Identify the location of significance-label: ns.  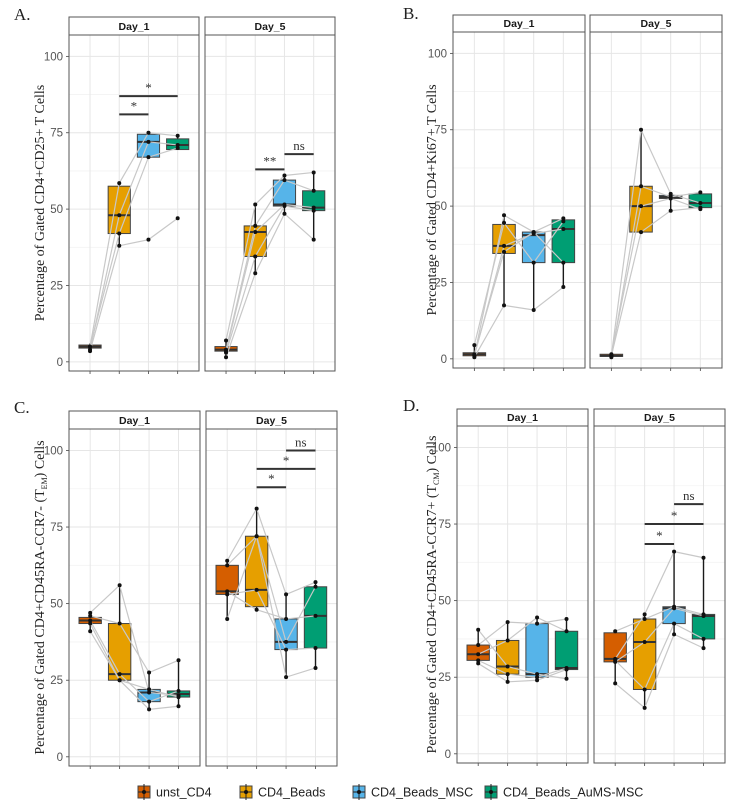
(301, 441).